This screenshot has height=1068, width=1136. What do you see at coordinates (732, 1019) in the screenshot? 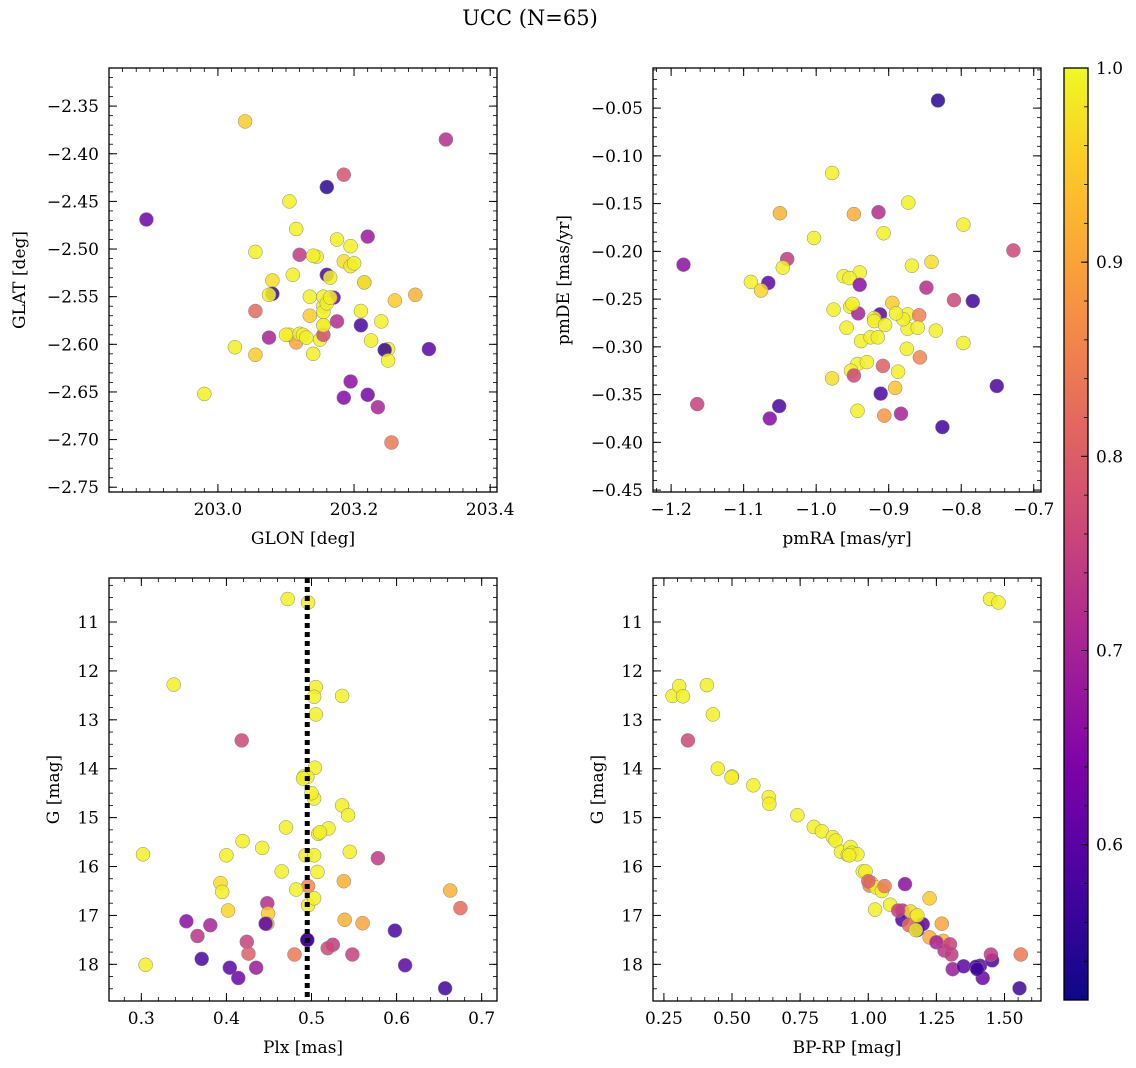
I see `x-tick-label: 0.50` at bounding box center [732, 1019].